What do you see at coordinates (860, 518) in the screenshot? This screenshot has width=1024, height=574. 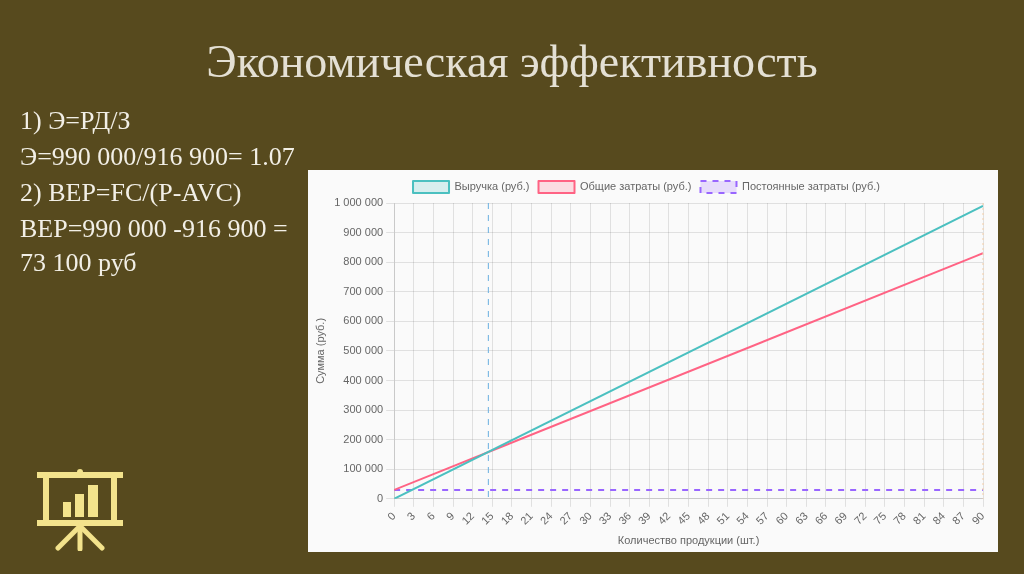 I see `x-tick-label: 72` at bounding box center [860, 518].